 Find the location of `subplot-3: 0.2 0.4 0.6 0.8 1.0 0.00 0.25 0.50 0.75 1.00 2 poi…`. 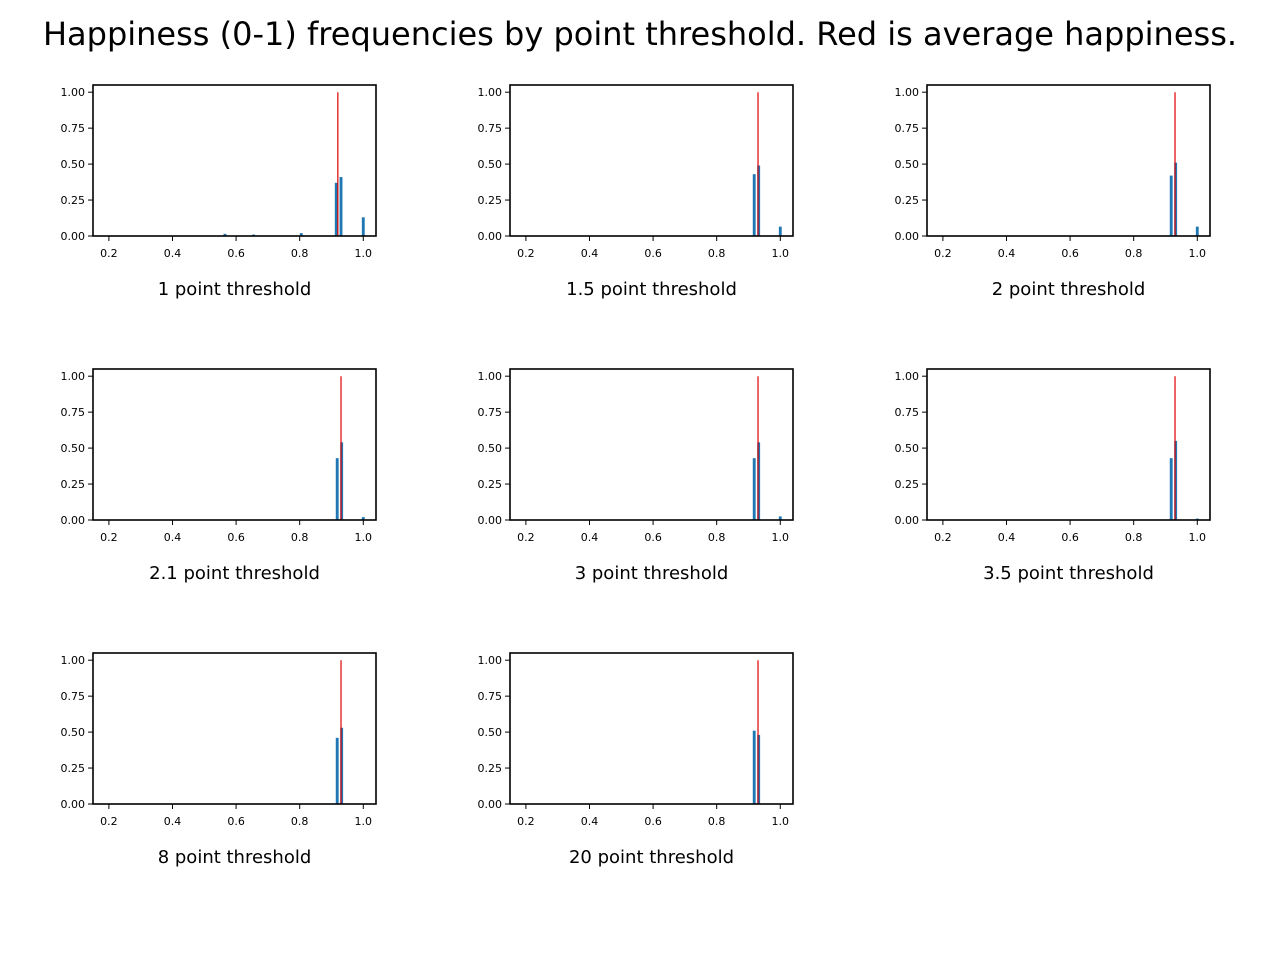

subplot-3: 0.2 0.4 0.6 0.8 1.0 0.00 0.25 0.50 0.75 1.00 2 poi… is located at coordinates (1053, 192).